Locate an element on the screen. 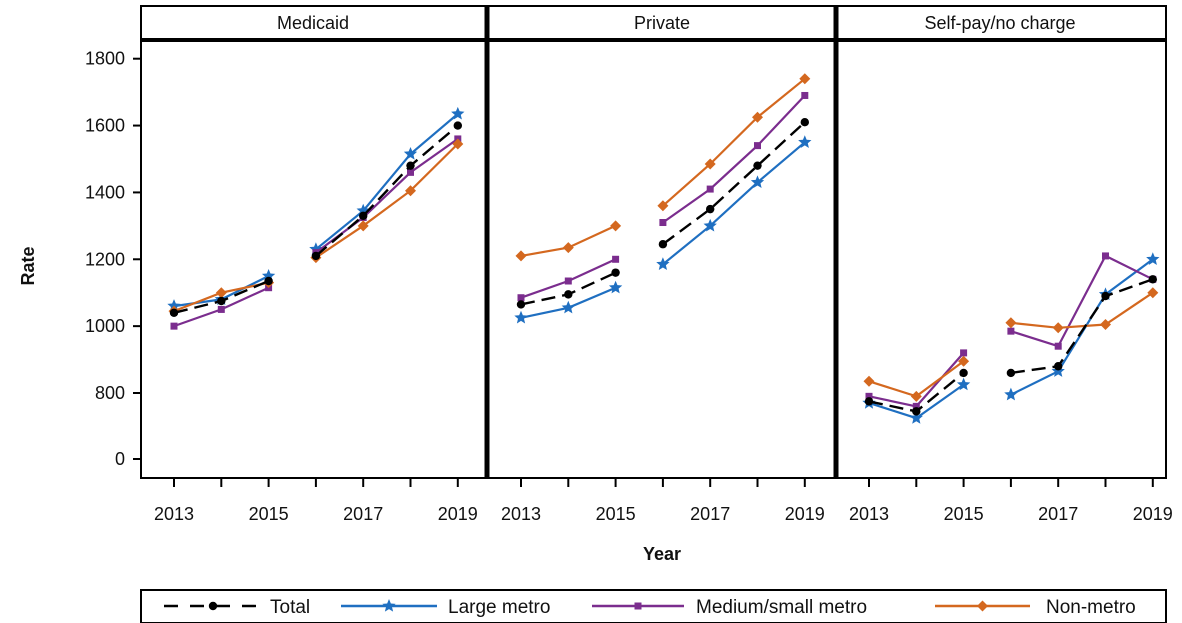  x-axis-title: Year is located at coordinates (662, 554).